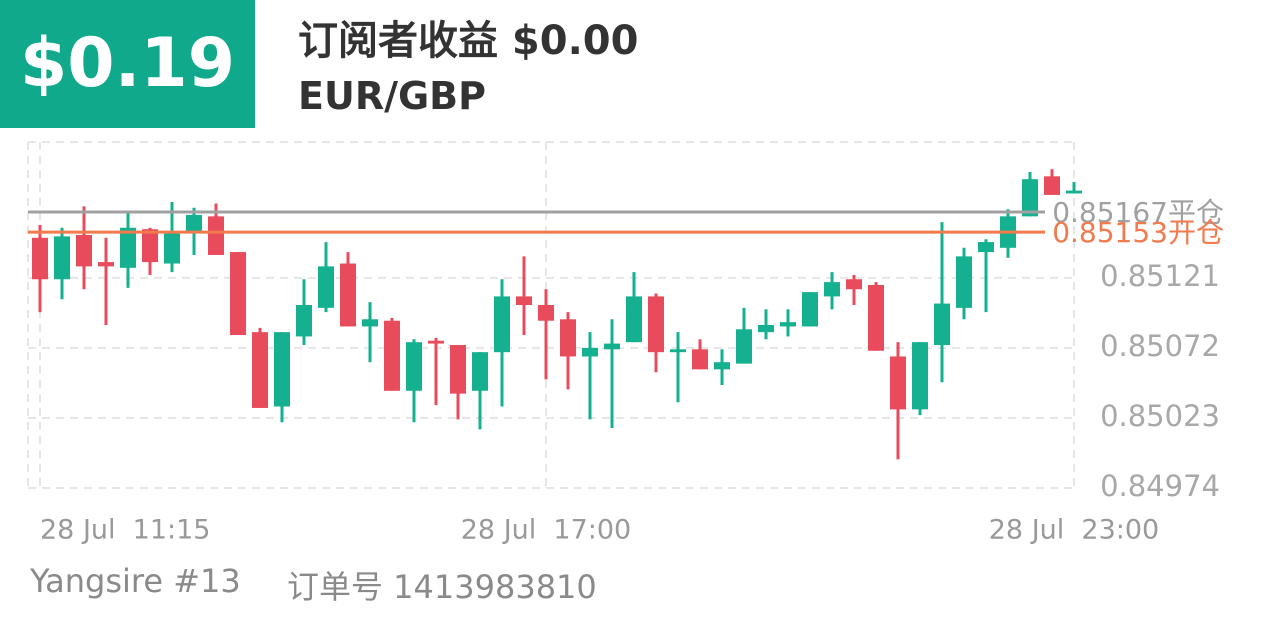 This screenshot has width=1266, height=633. What do you see at coordinates (127, 64) in the screenshot?
I see `profit-badge: $0.19` at bounding box center [127, 64].